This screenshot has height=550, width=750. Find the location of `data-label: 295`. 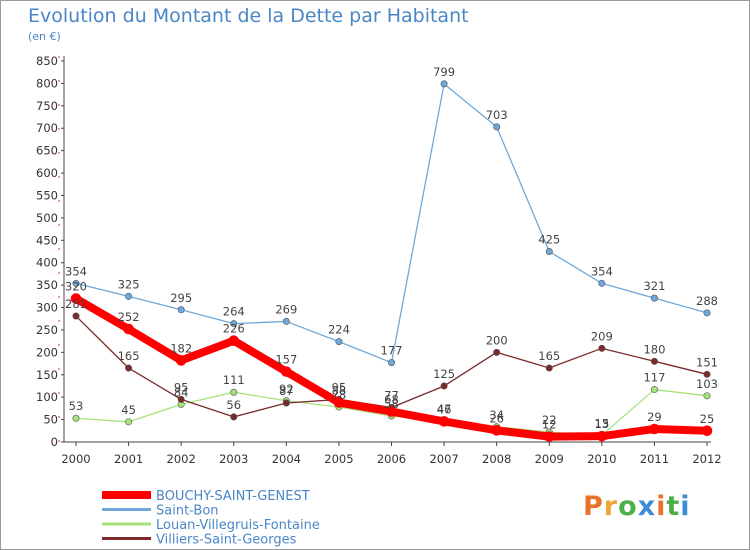

data-label: 295 is located at coordinates (181, 298).